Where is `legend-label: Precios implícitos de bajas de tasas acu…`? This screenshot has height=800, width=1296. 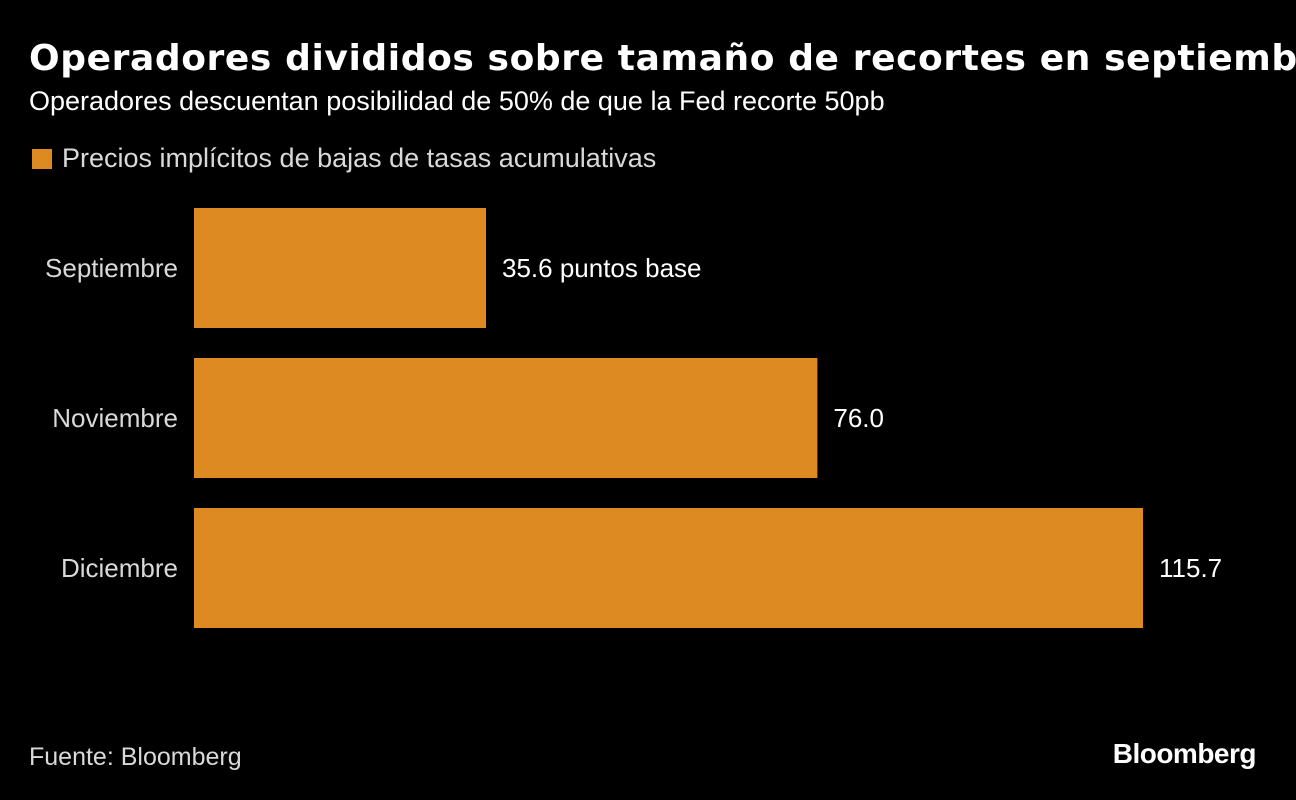
legend-label: Precios implícitos de bajas de tasas acu… is located at coordinates (359, 158).